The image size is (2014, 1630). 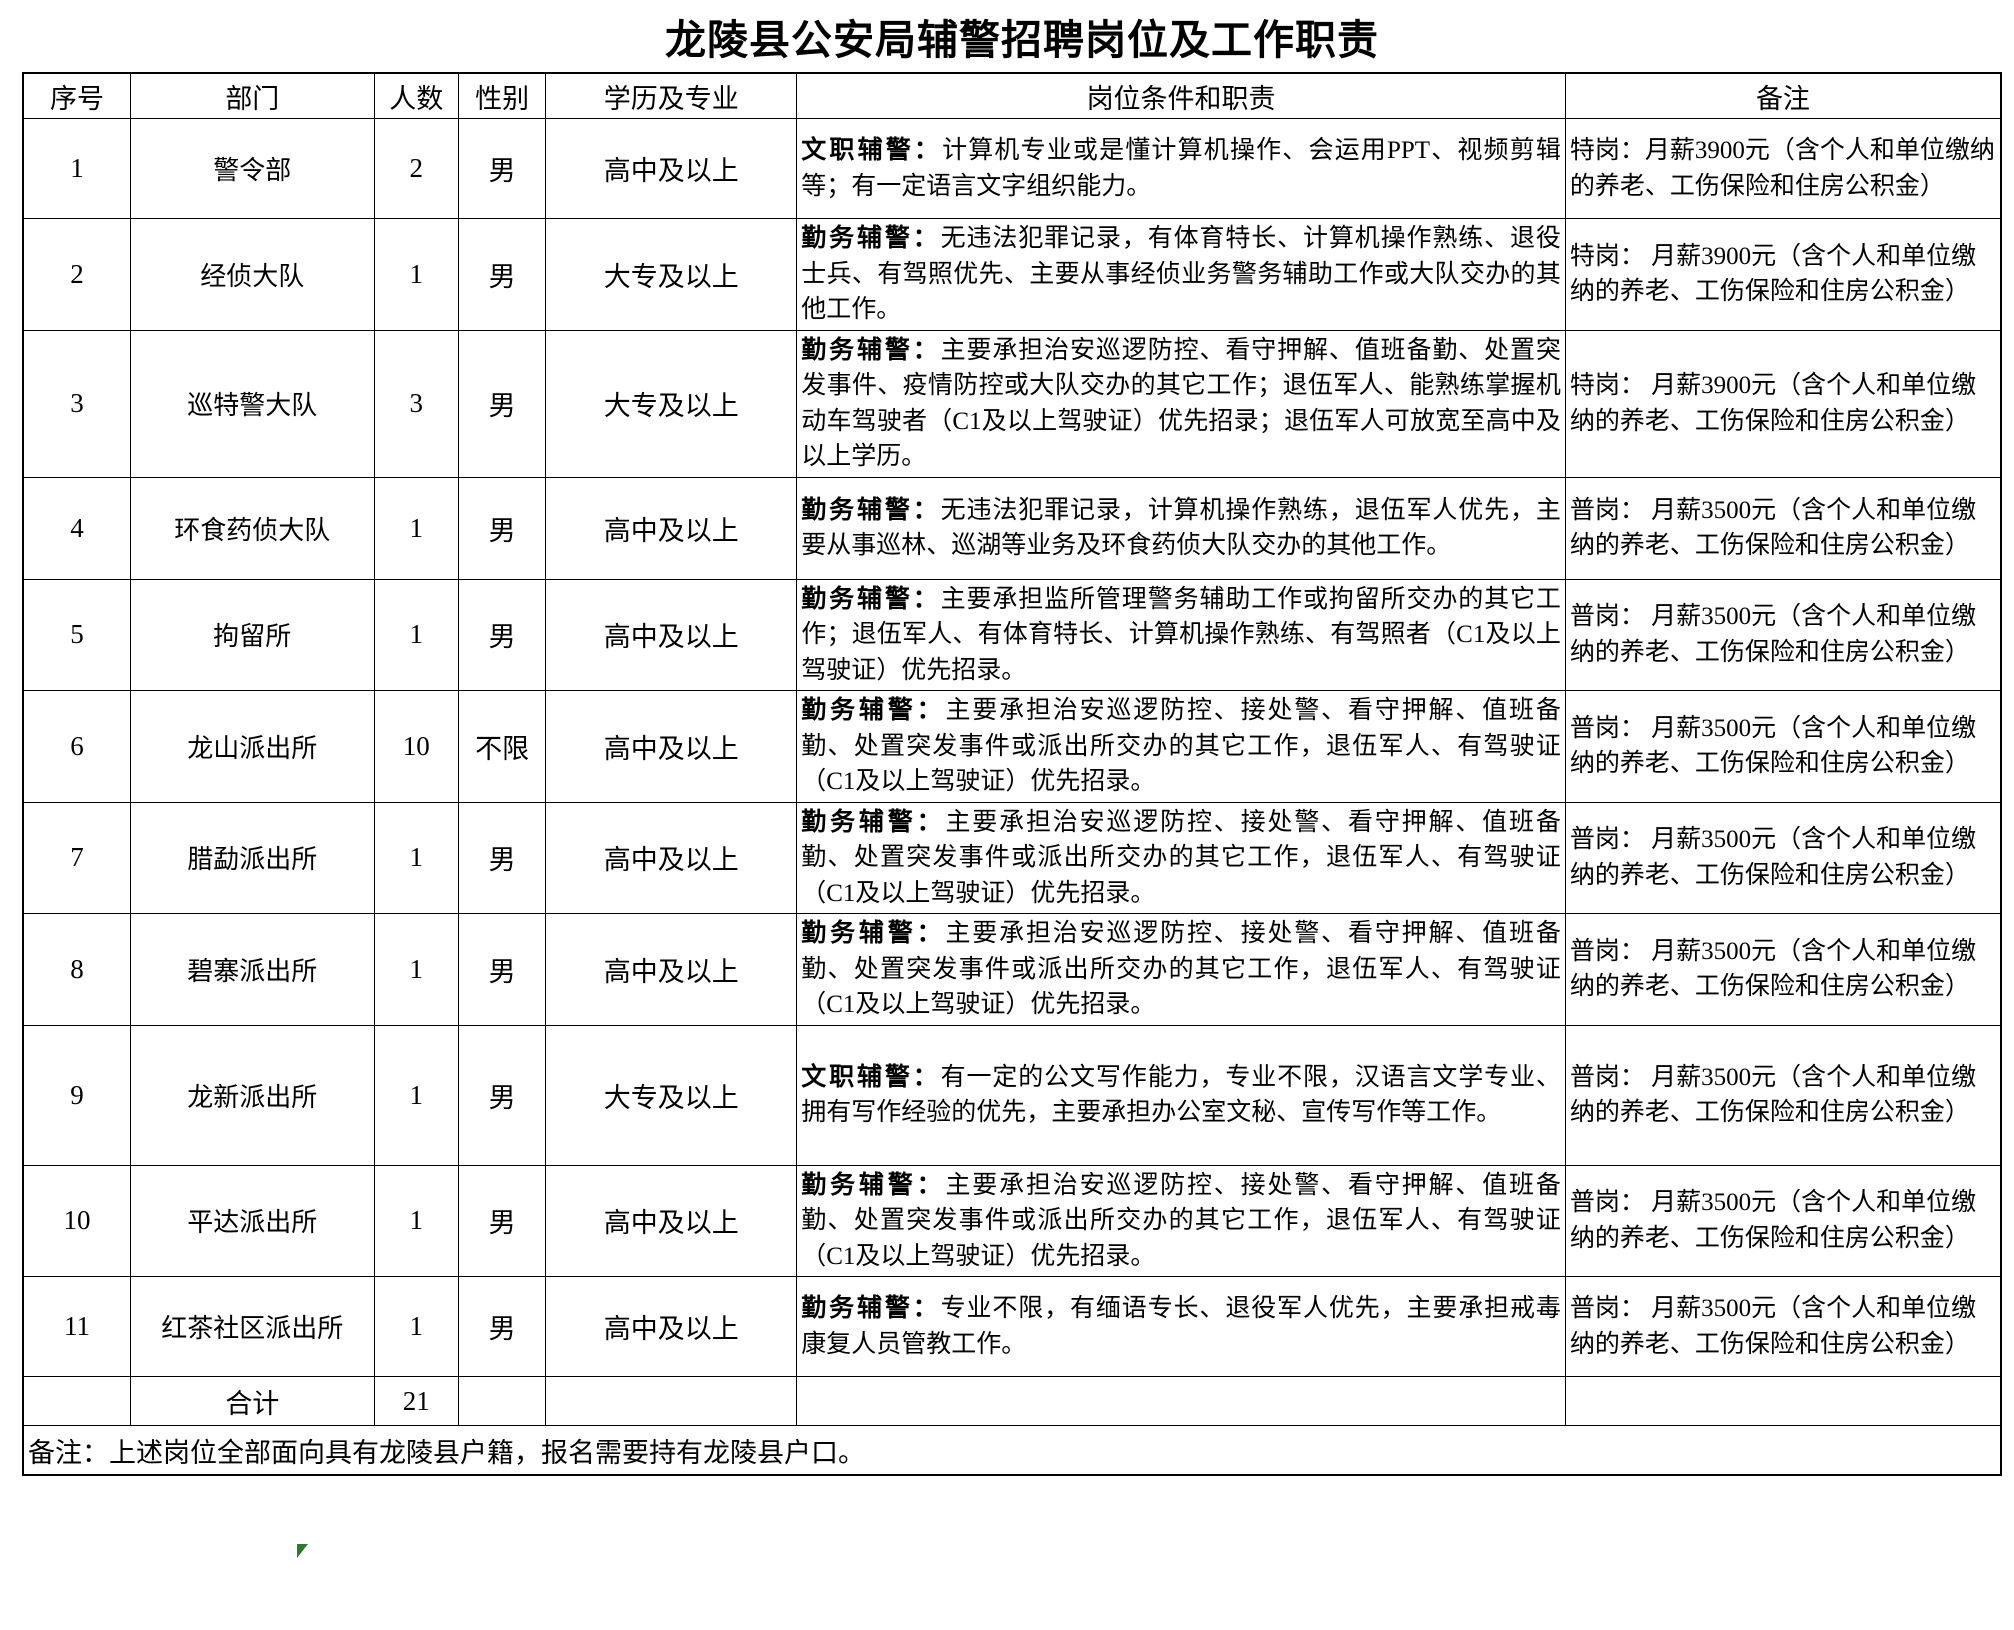 I want to click on cell-index: 5, so click(x=77, y=634).